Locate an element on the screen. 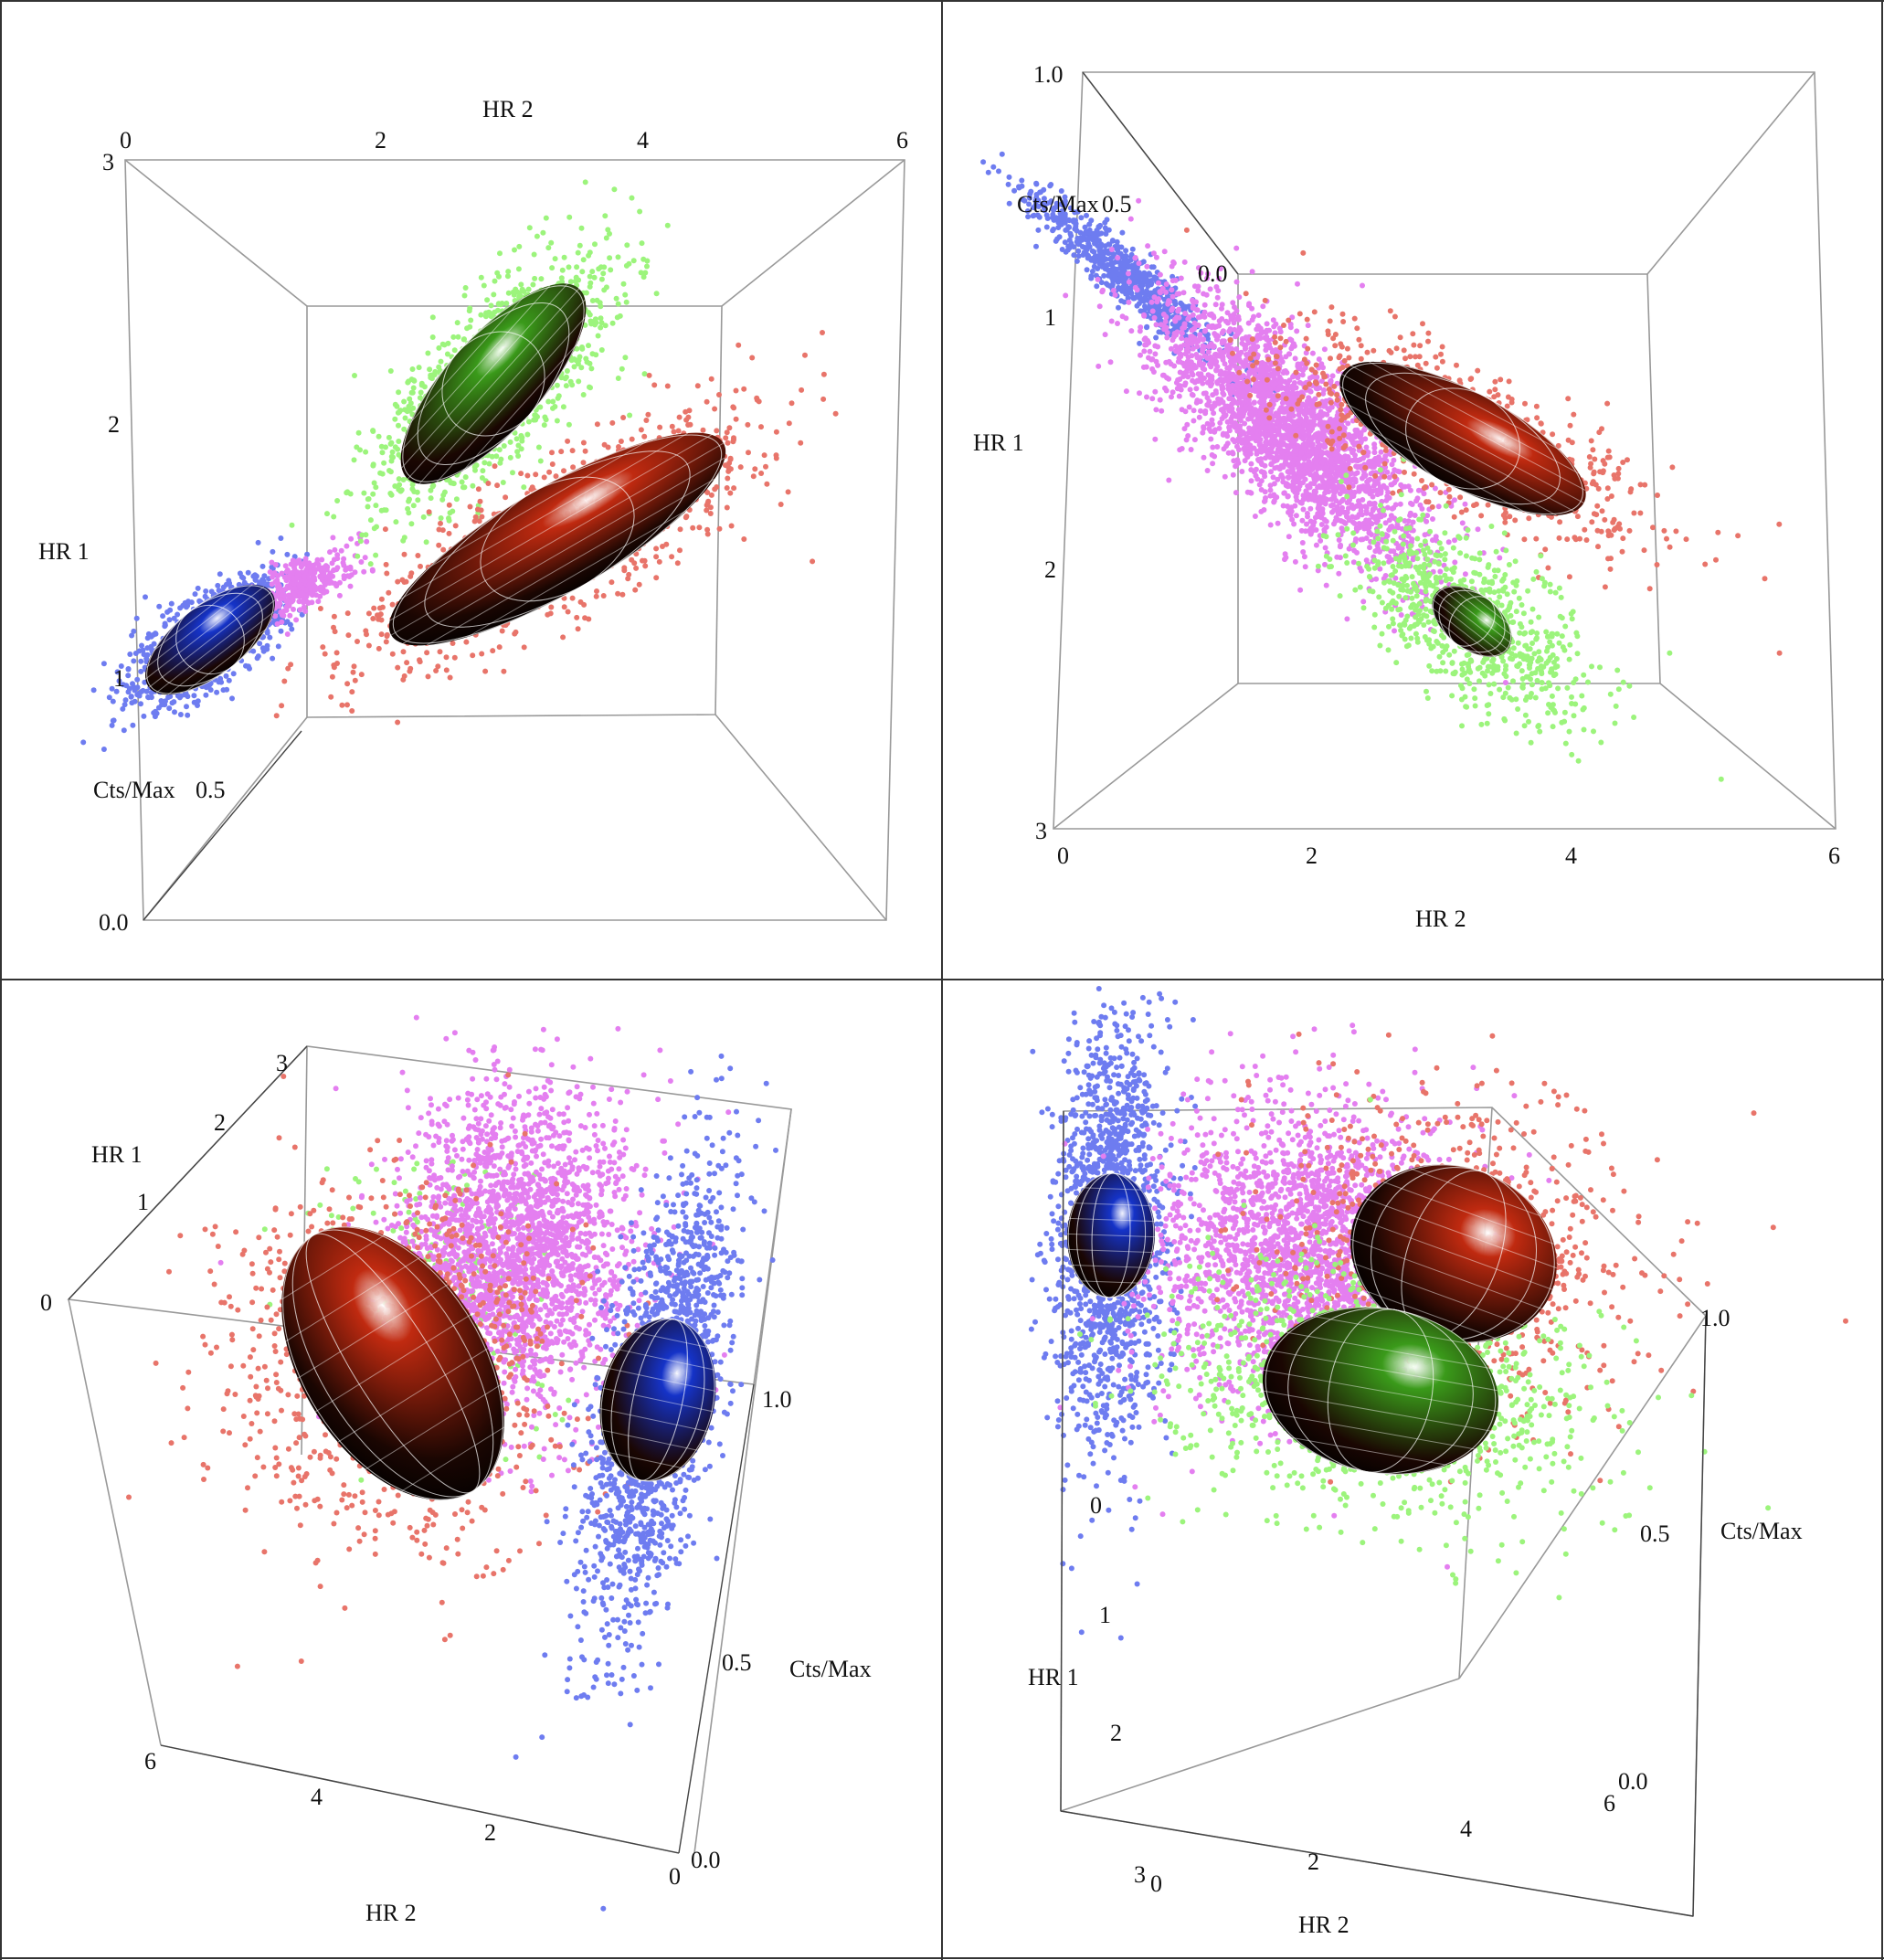 The width and height of the screenshot is (1884, 1960). ellipsoid-red is located at coordinates (557, 539).